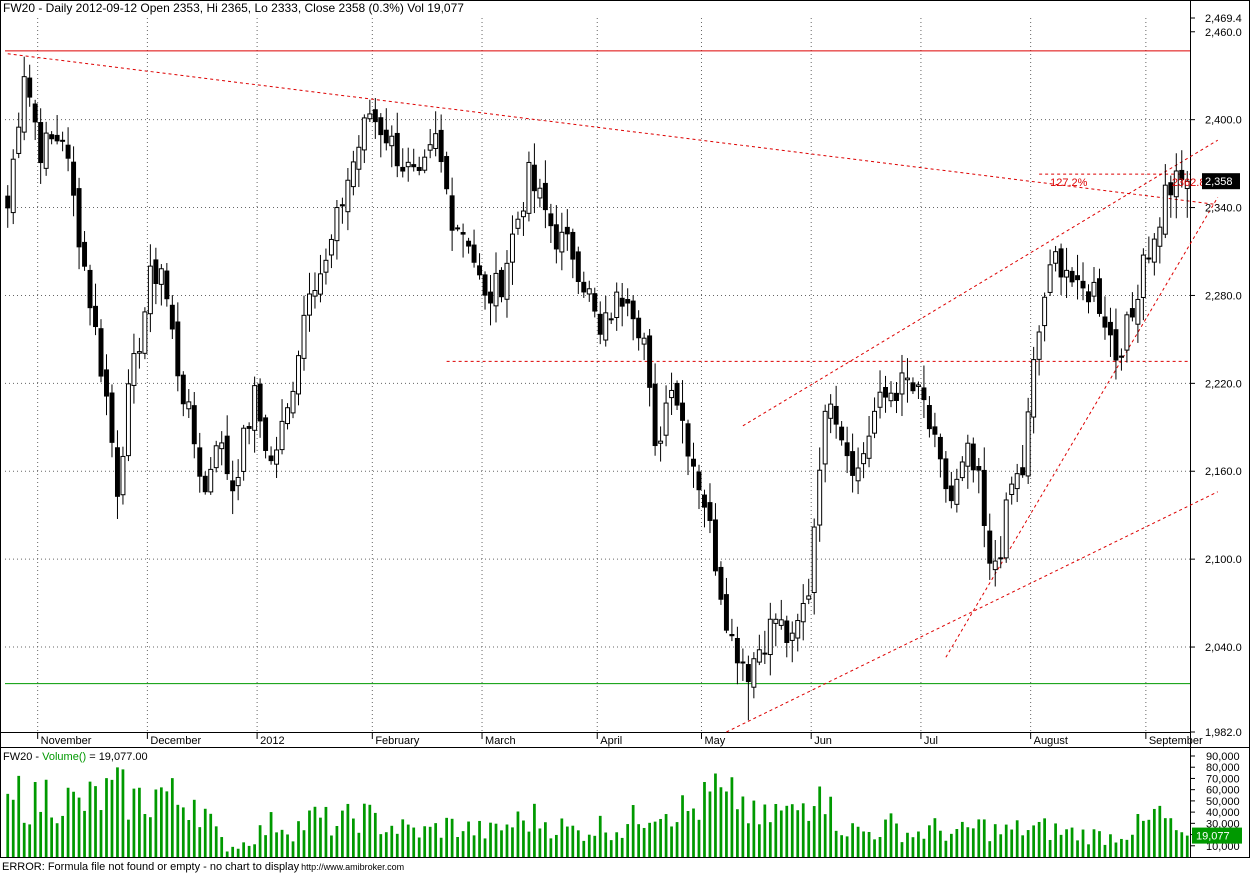  I want to click on price-tick-label: 2,040.0, so click(1223, 648).